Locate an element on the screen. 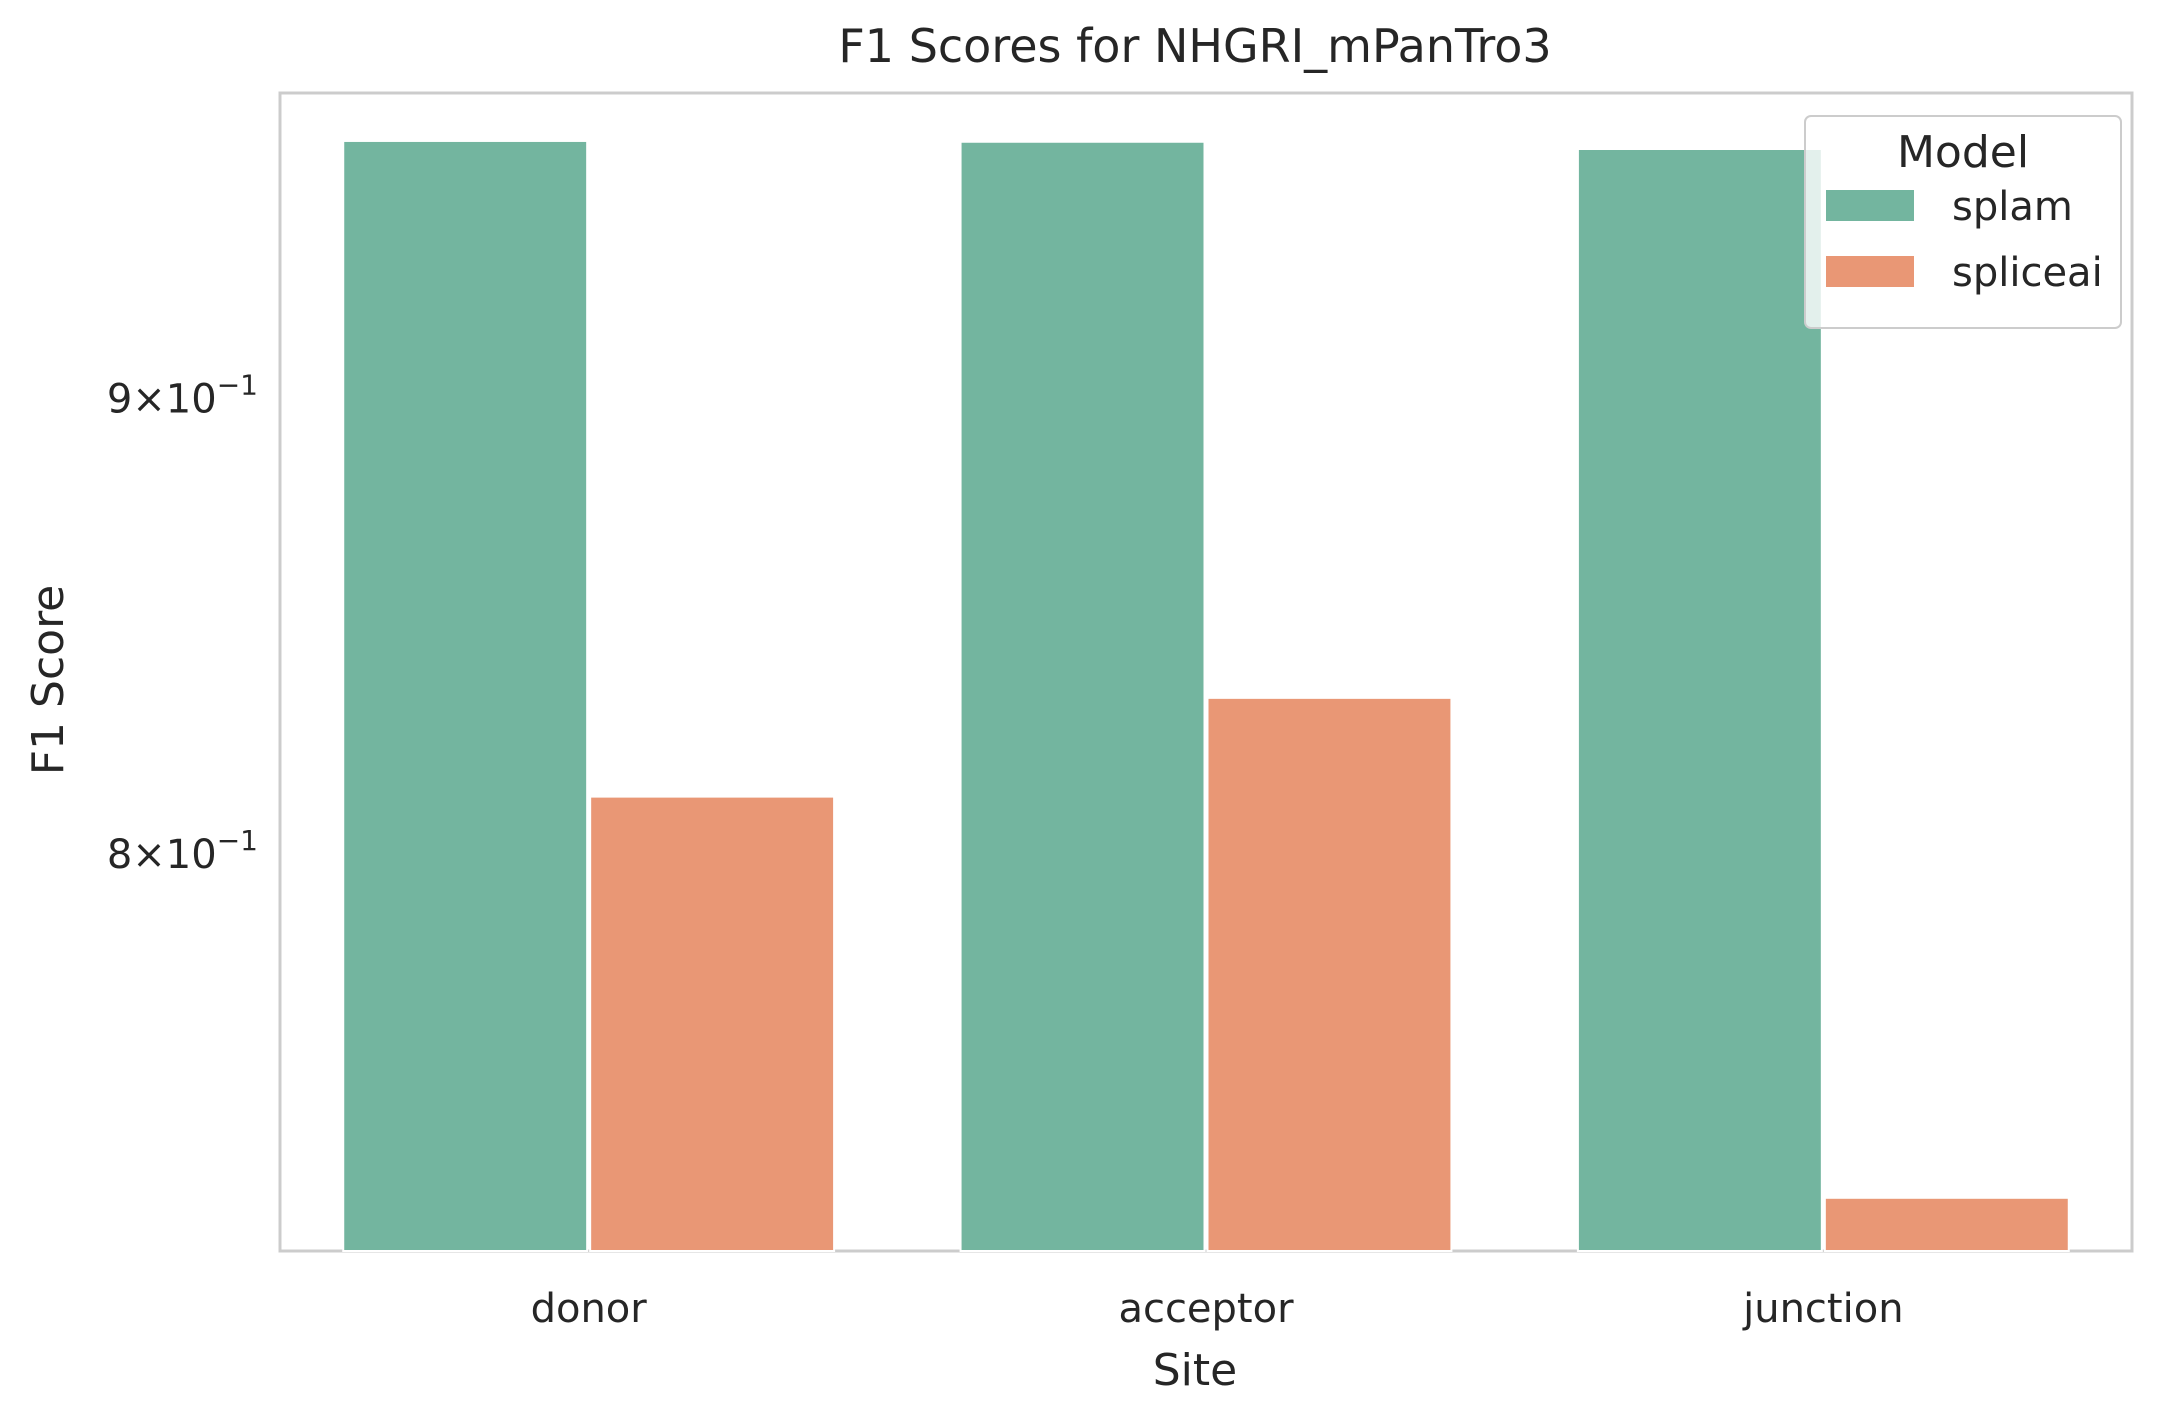 This screenshot has width=2168, height=1422. legend-swatch-spliceai is located at coordinates (1870, 271).